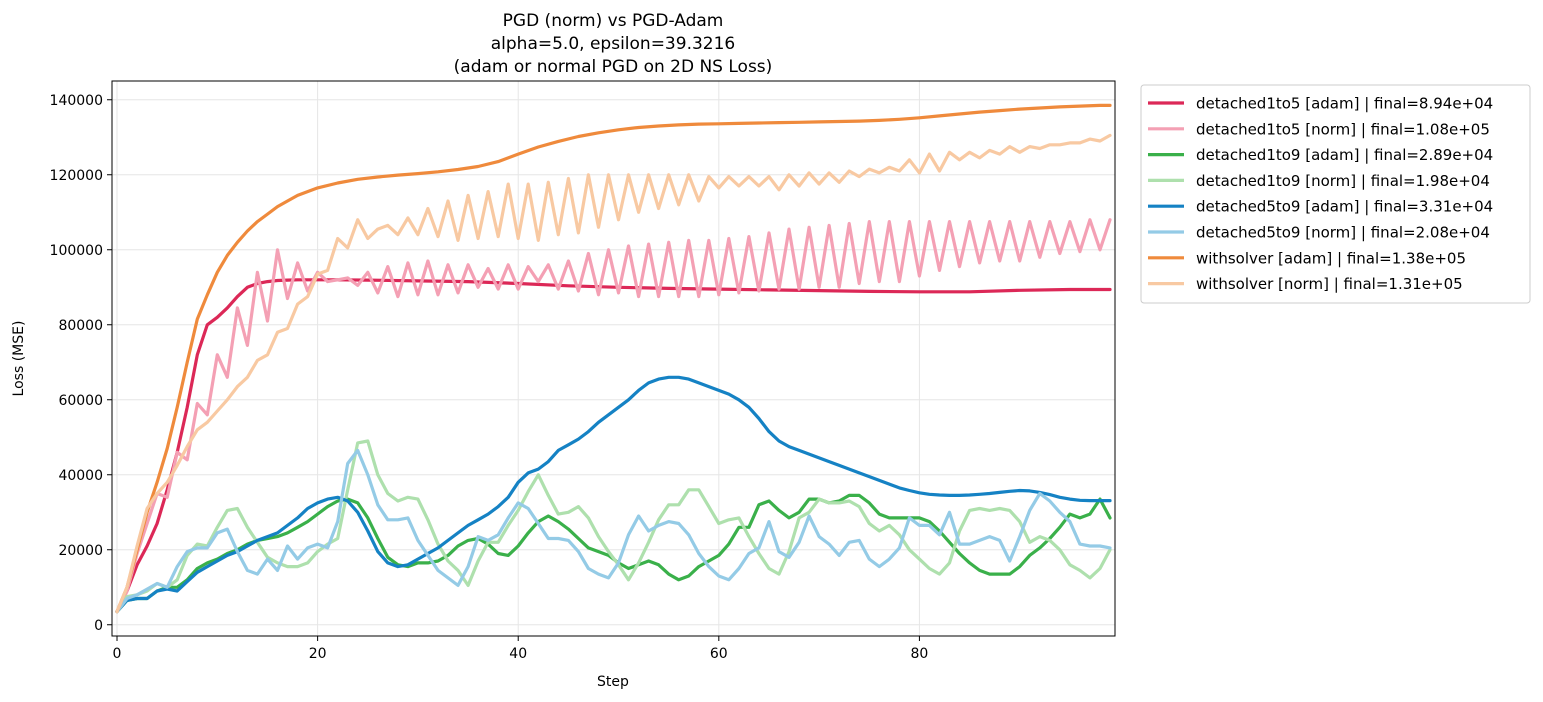 The height and width of the screenshot is (702, 1543). What do you see at coordinates (719, 654) in the screenshot?
I see `x-tick-label: 60` at bounding box center [719, 654].